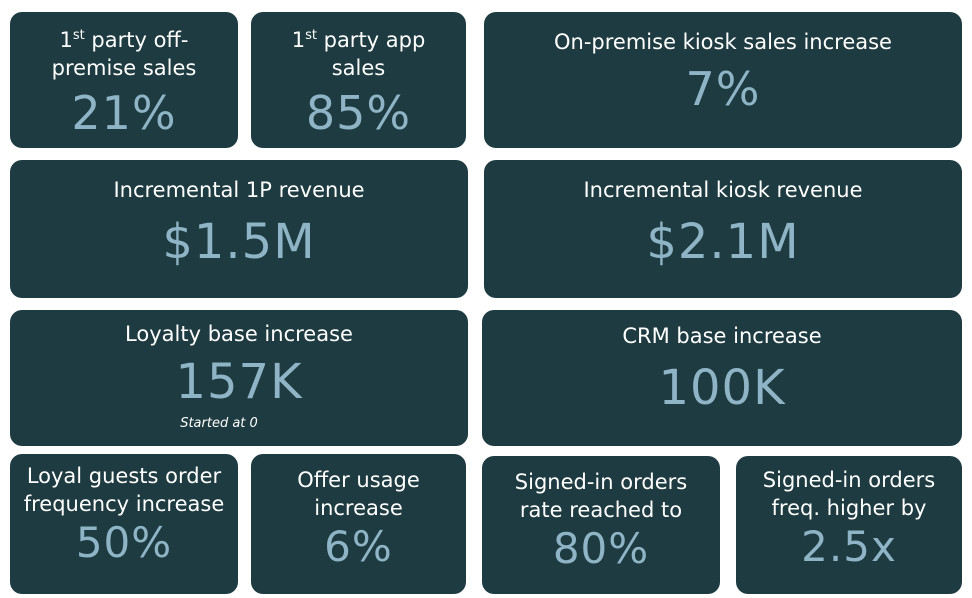  I want to click on kpi-label: Incremental 1P revenue, so click(239, 190).